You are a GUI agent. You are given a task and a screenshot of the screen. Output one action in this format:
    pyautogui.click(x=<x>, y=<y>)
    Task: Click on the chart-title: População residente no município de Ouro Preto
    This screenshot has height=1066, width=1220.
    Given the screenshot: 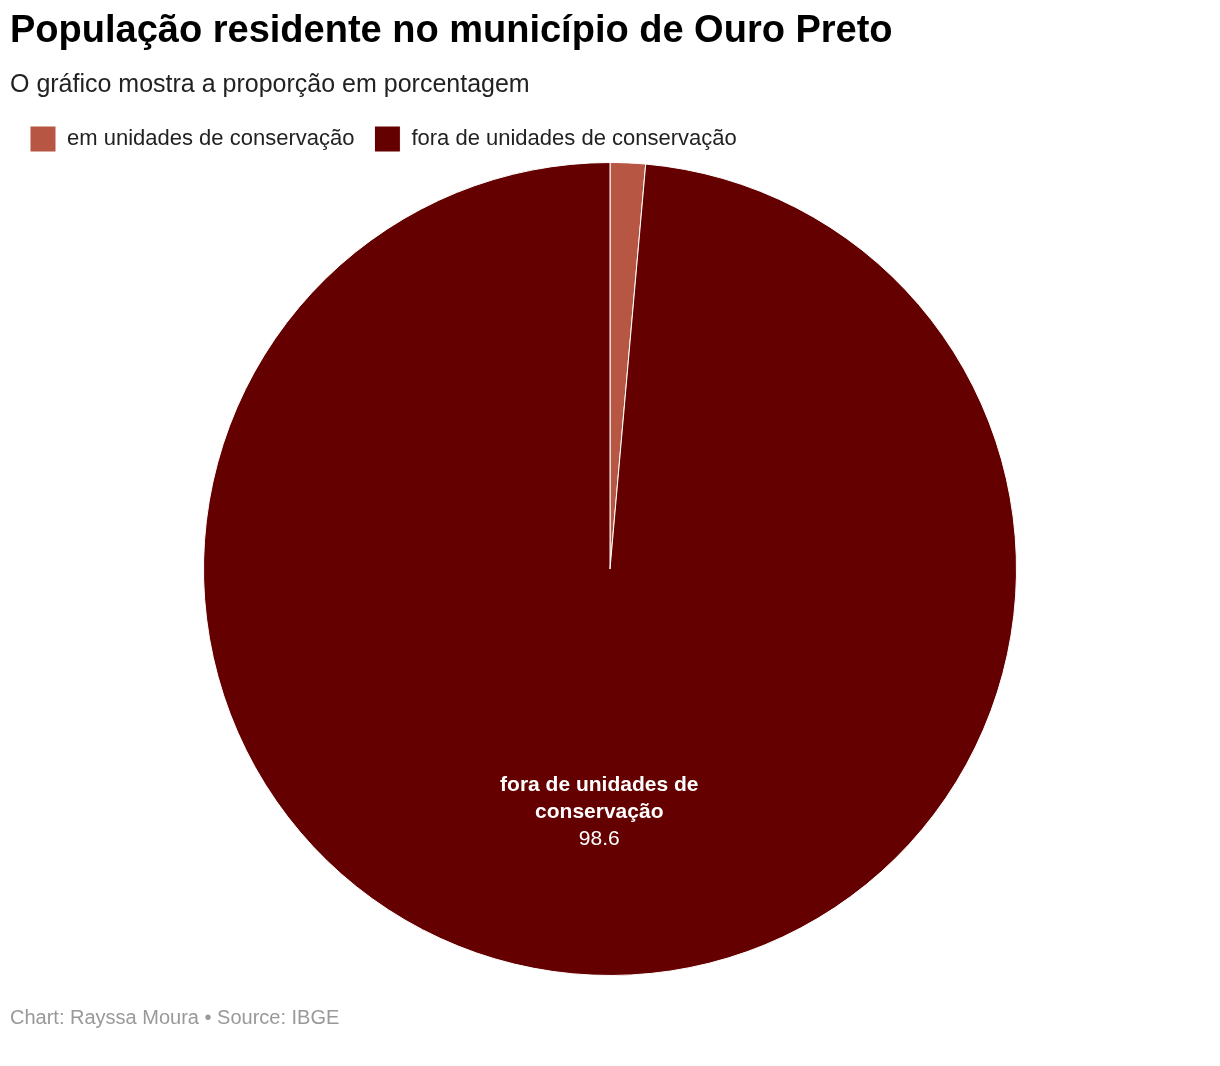 What is the action you would take?
    pyautogui.click(x=452, y=29)
    